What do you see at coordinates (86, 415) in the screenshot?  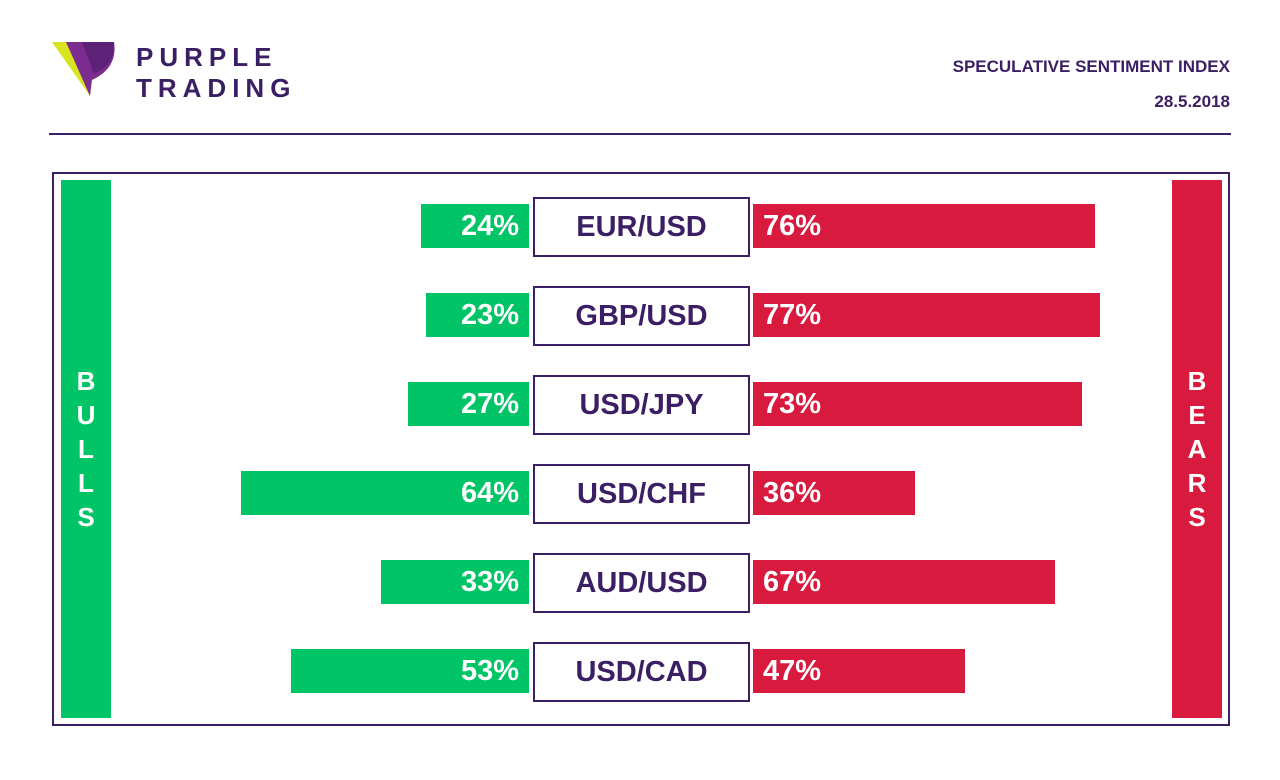 I see `bulls-letter: U` at bounding box center [86, 415].